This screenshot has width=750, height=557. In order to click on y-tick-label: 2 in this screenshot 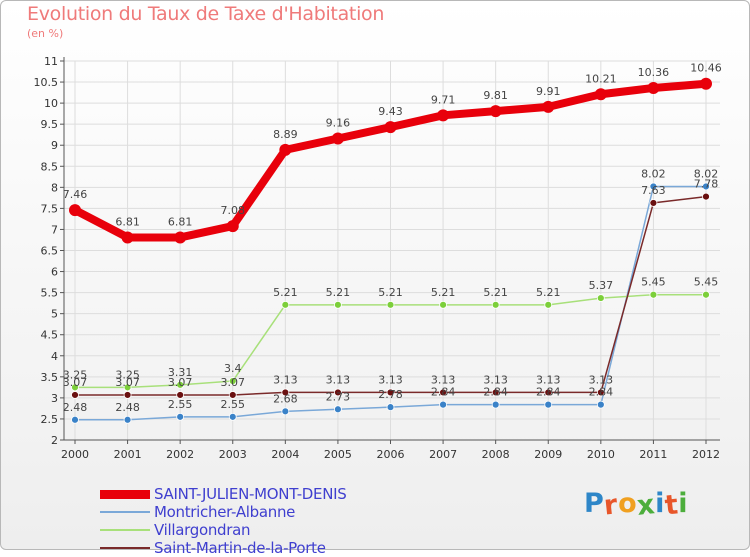, I will do `click(54, 440)`.